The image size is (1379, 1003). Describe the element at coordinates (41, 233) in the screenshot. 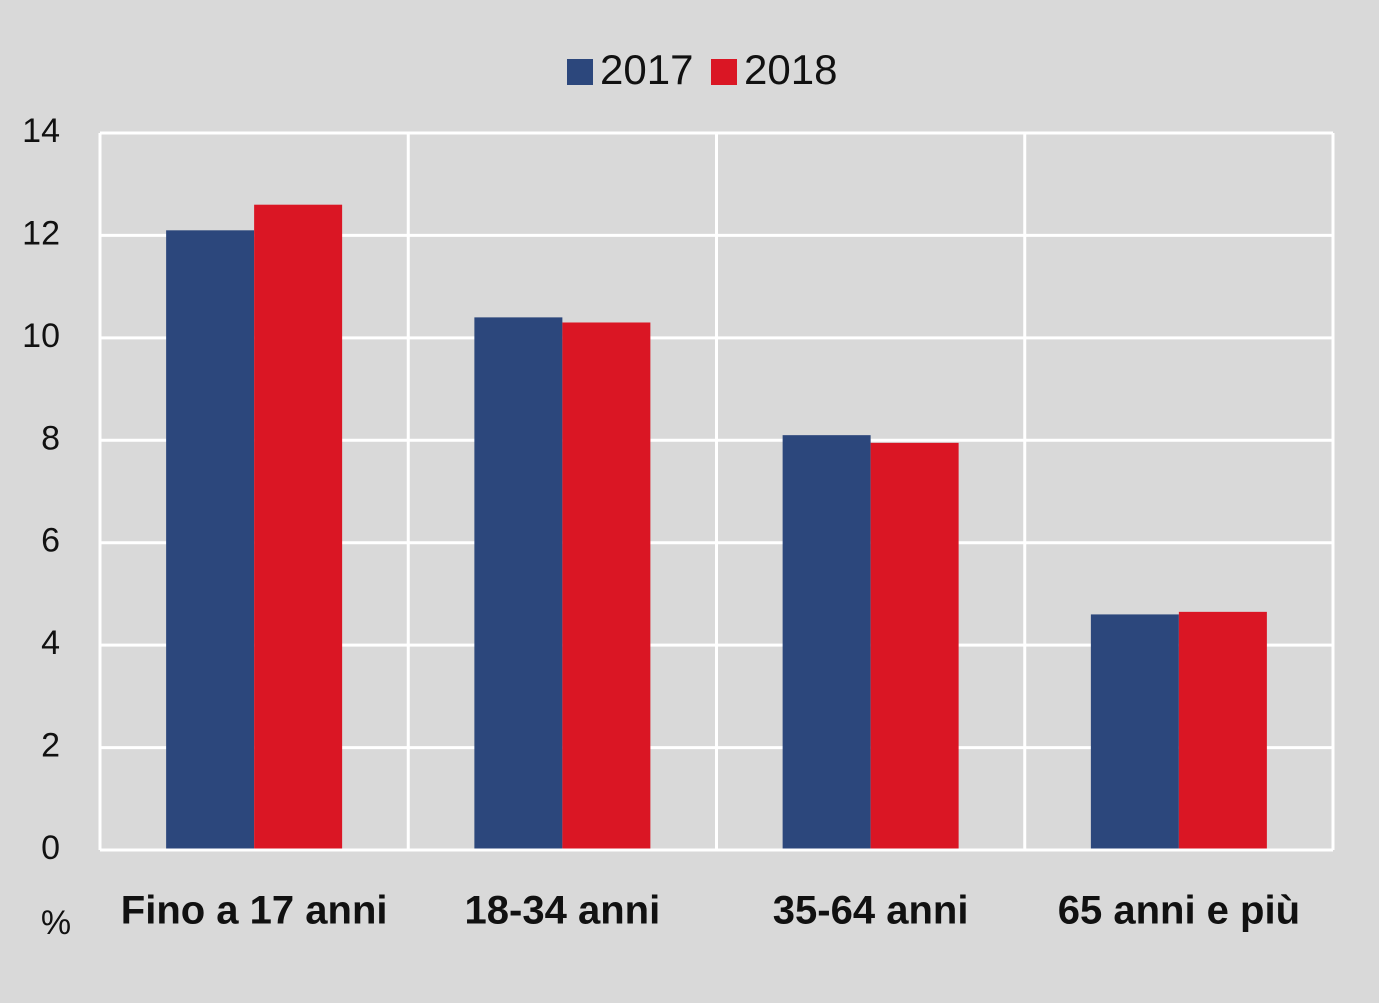

I see `y-tick-label: 12` at that location.